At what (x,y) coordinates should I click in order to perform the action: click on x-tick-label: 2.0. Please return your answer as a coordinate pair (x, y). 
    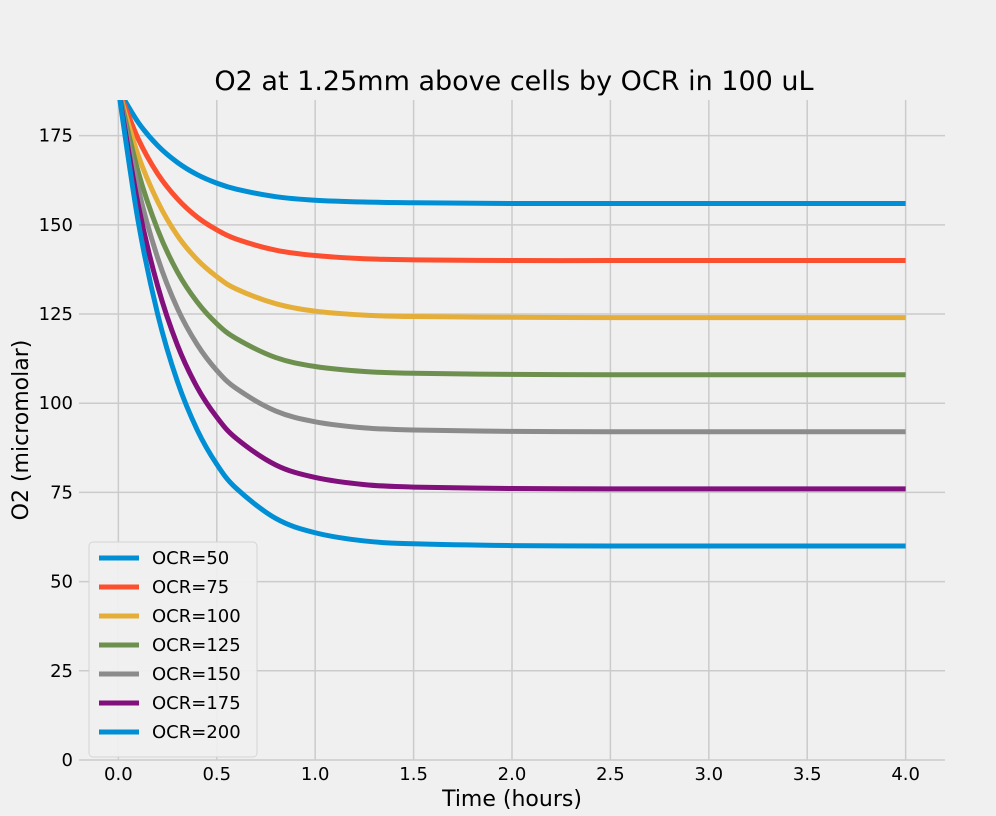
    Looking at the image, I should click on (512, 774).